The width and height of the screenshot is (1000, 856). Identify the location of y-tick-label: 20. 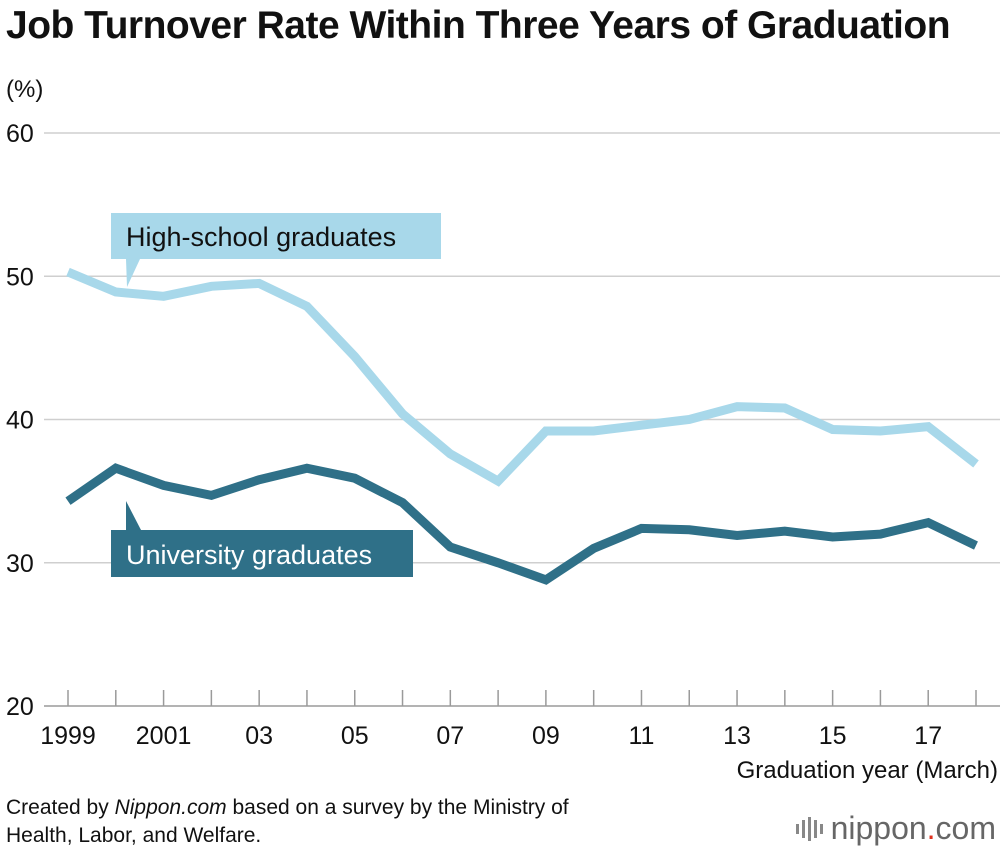
(20, 707).